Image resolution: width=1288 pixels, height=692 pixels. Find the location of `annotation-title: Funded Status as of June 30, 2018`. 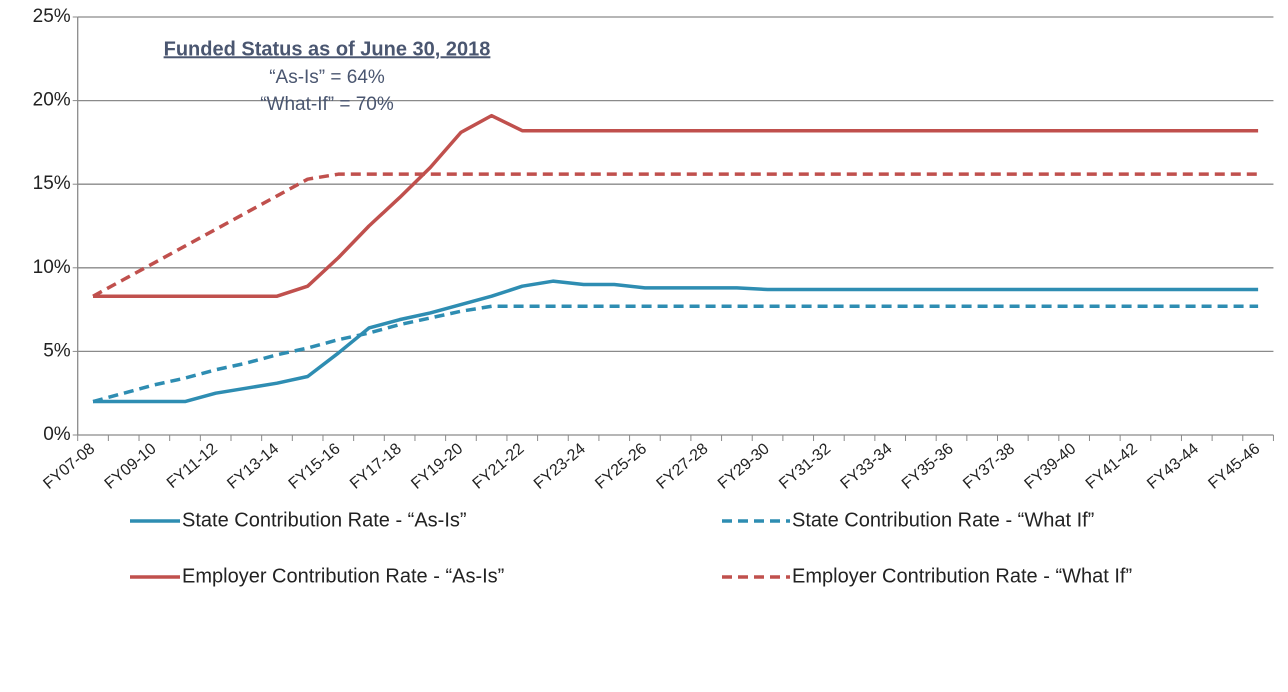

annotation-title: Funded Status as of June 30, 2018 is located at coordinates (327, 49).